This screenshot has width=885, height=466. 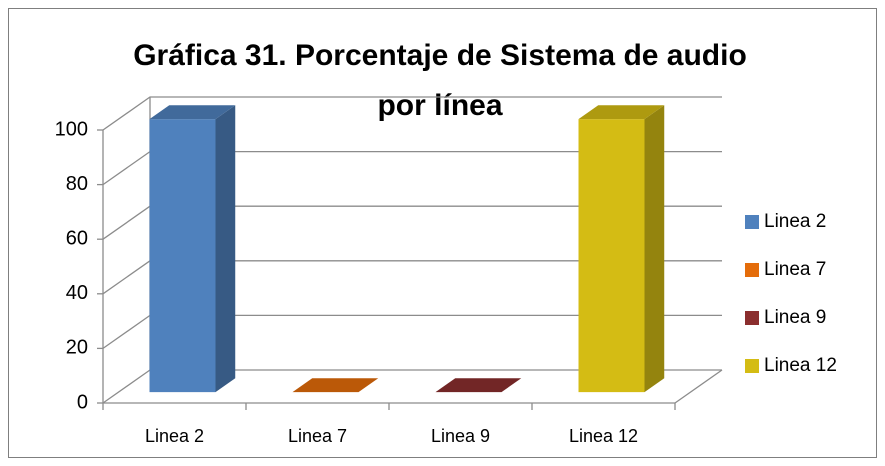 What do you see at coordinates (71, 129) in the screenshot?
I see `y-tick-label: 100` at bounding box center [71, 129].